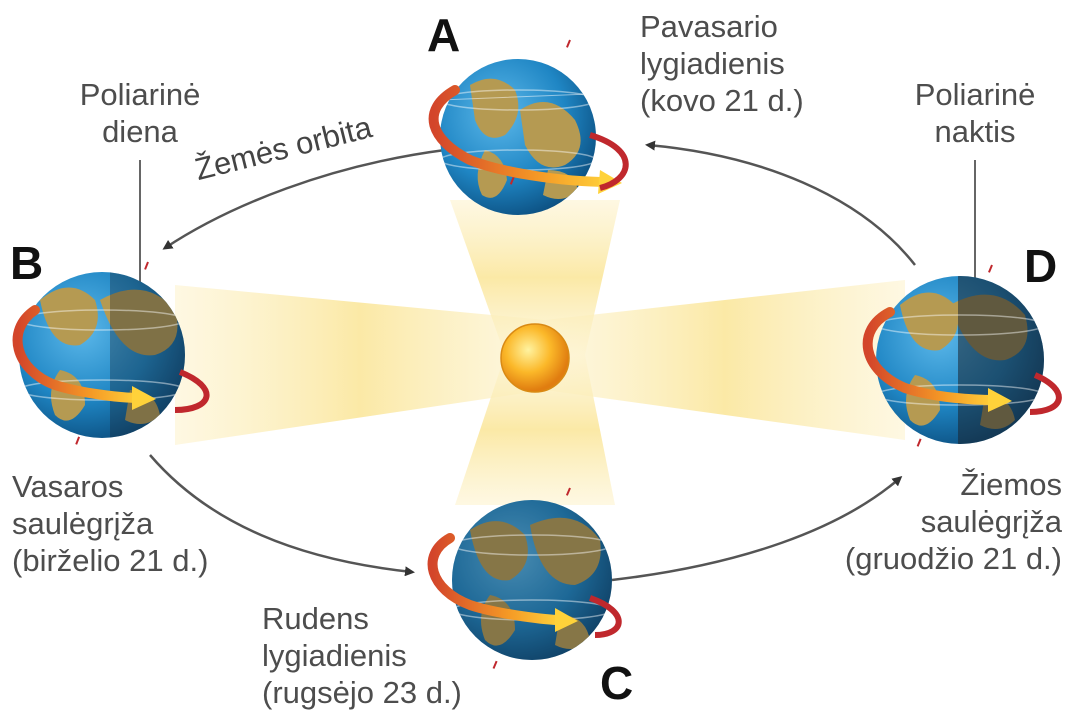 Image resolution: width=1076 pixels, height=720 pixels. I want to click on earth-a, so click(528, 135).